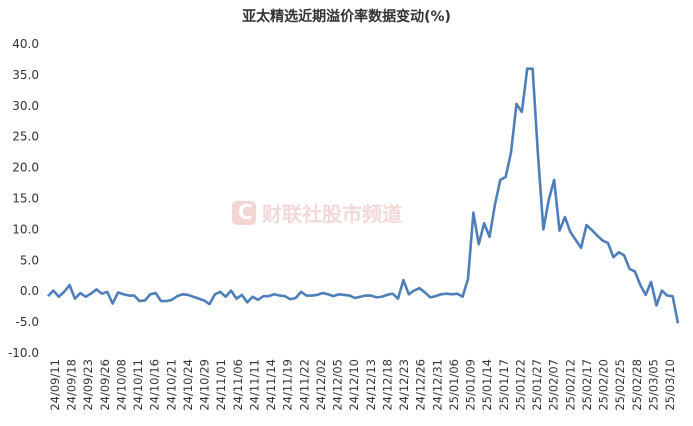 Image resolution: width=693 pixels, height=426 pixels. Describe the element at coordinates (55, 385) in the screenshot. I see `x-tick-label: 24/09/11` at that location.